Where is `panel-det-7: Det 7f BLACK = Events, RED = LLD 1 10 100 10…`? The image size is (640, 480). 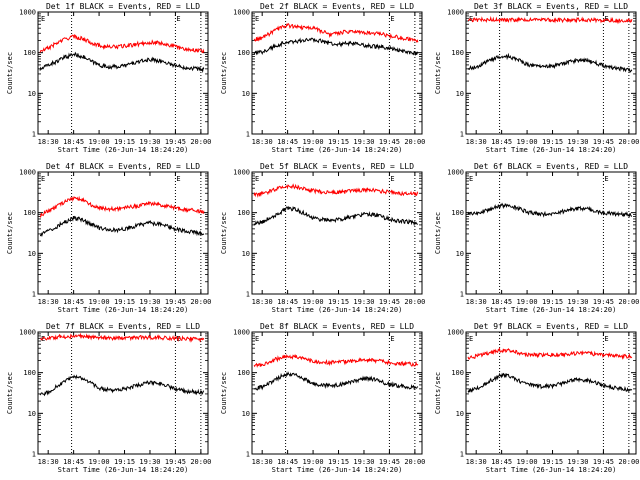
panel-det-7: Det 7f BLACK = Events, RED = LLD 1 10 100 10… is located at coordinates (108, 398).